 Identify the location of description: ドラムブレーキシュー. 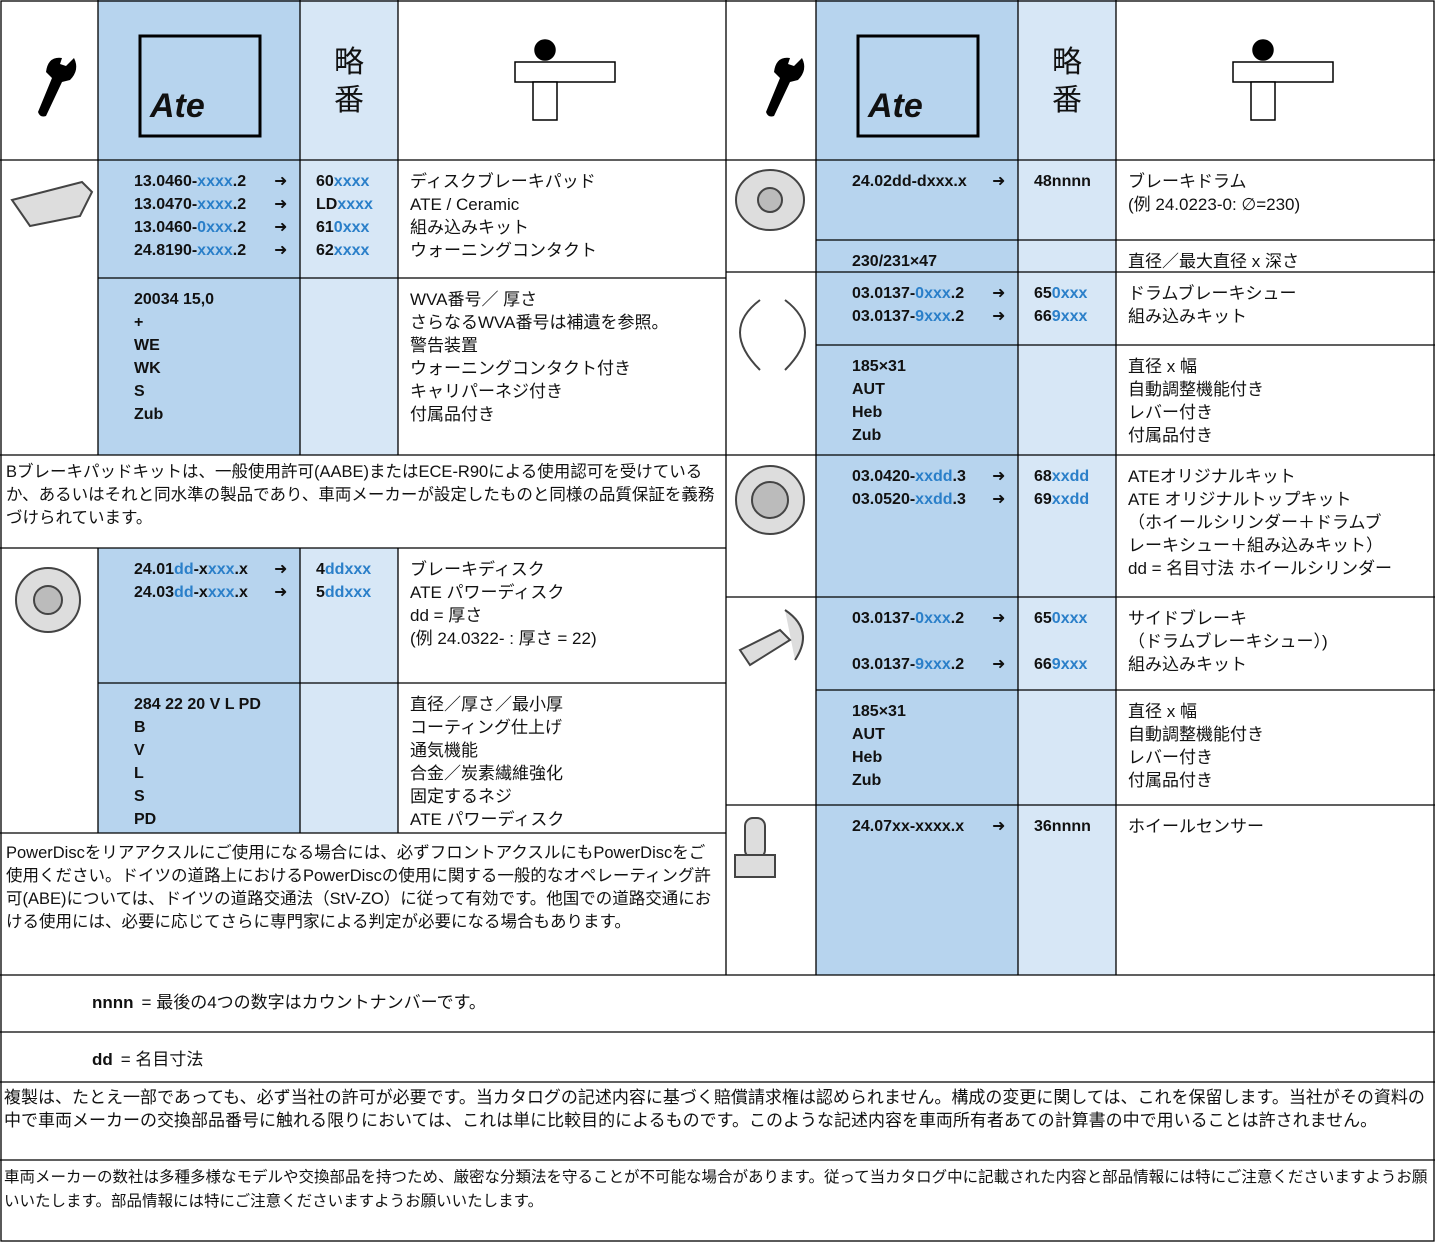
(1212, 293).